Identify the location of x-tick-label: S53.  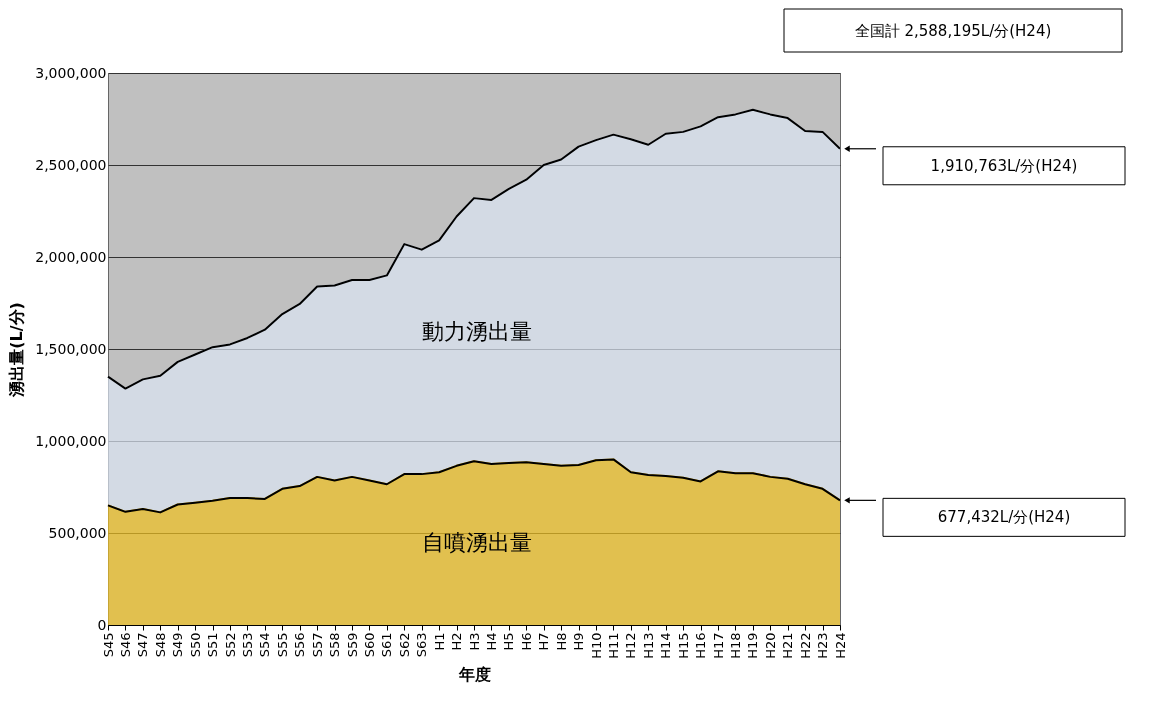
(247, 645).